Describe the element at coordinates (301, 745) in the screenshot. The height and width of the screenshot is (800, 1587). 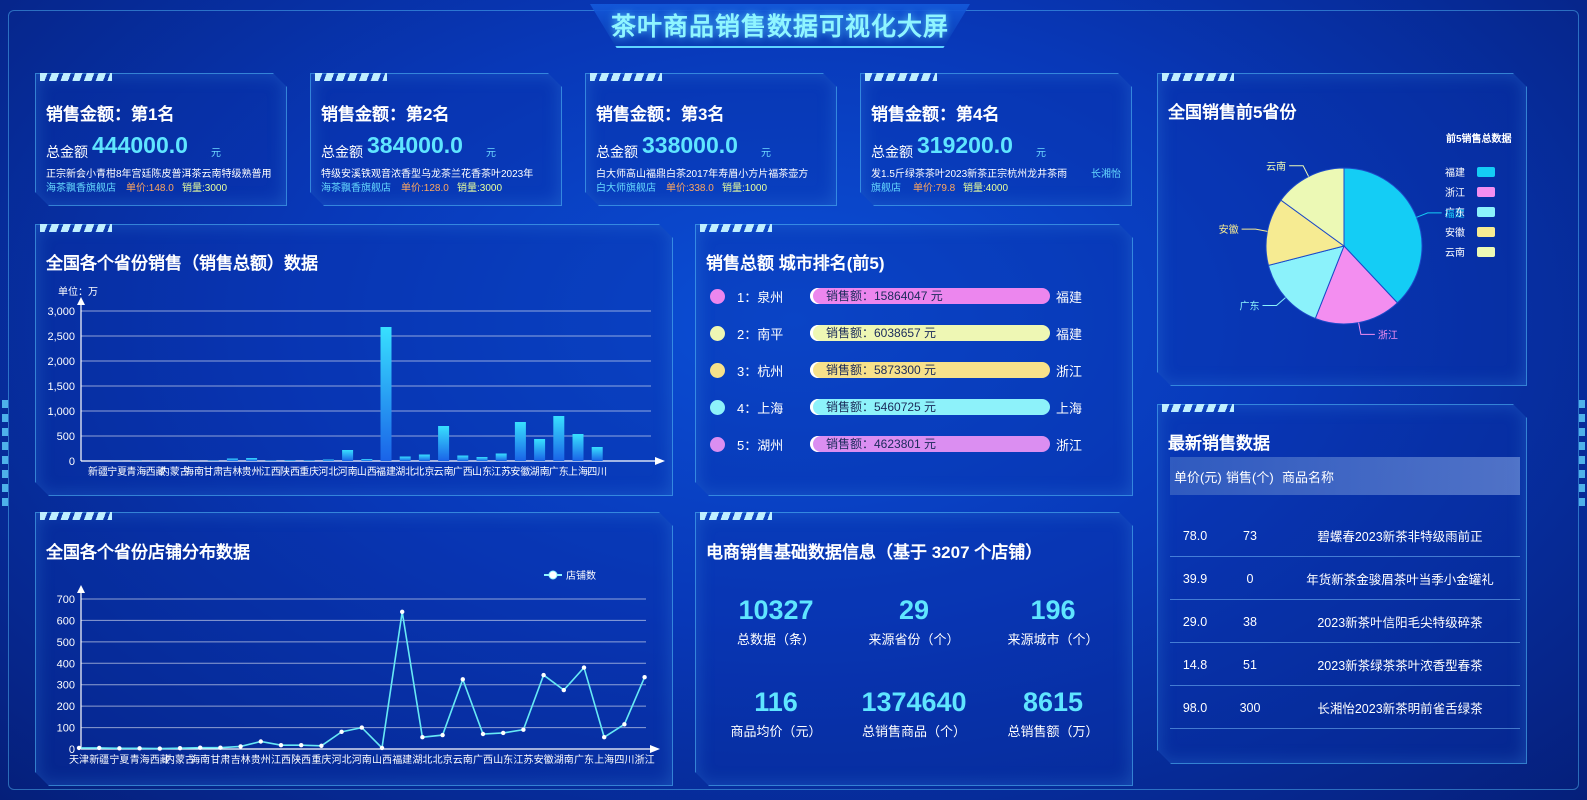
I see `point-陕西` at that location.